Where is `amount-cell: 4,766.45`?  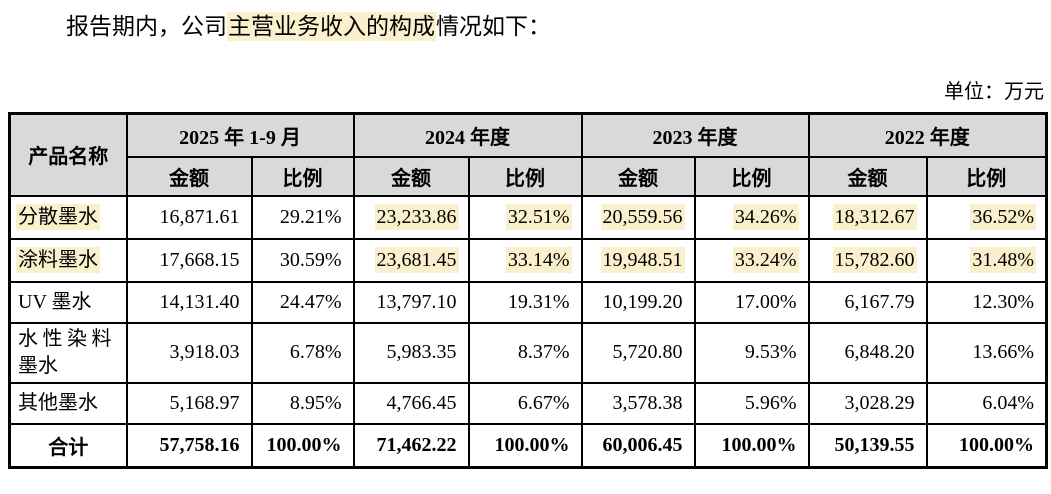 amount-cell: 4,766.45 is located at coordinates (411, 403).